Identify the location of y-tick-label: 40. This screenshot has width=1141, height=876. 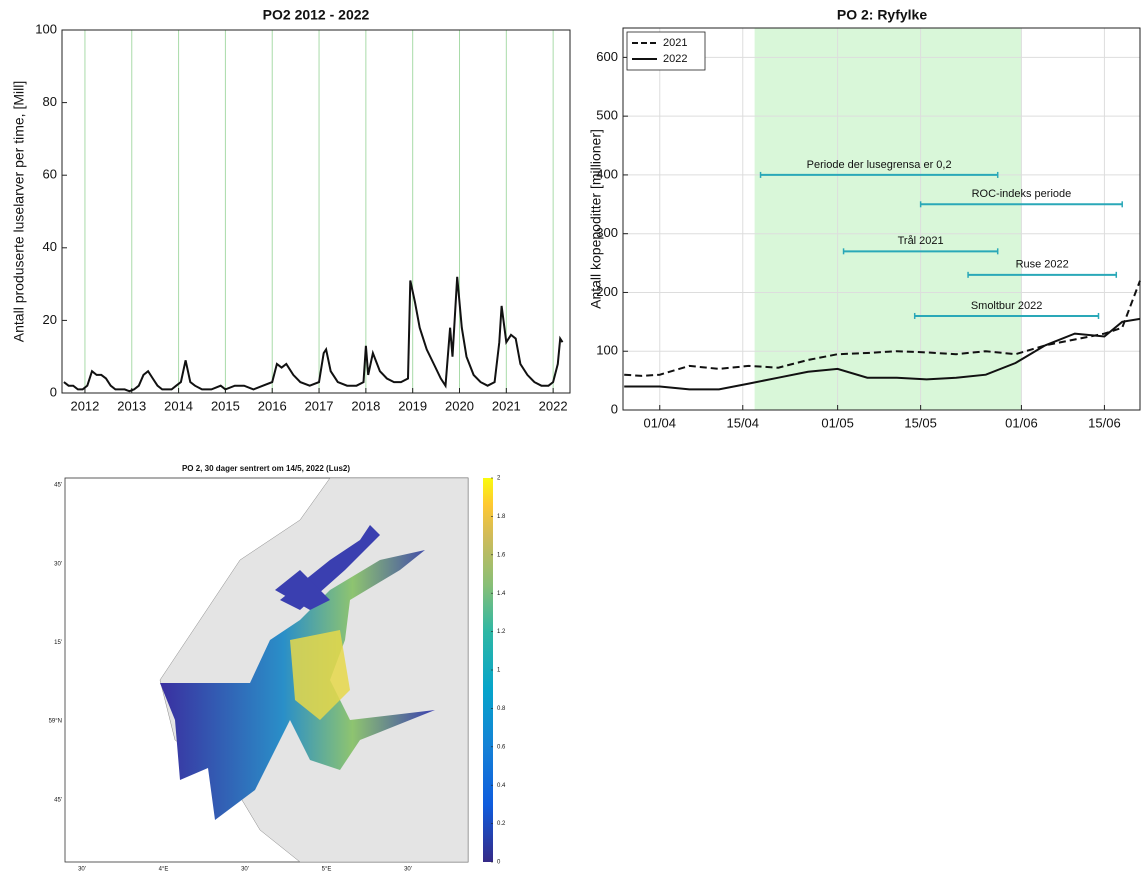
(50, 246).